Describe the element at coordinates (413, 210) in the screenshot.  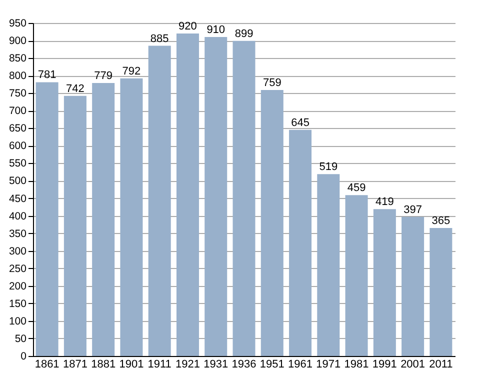
I see `data-label: 397` at that location.